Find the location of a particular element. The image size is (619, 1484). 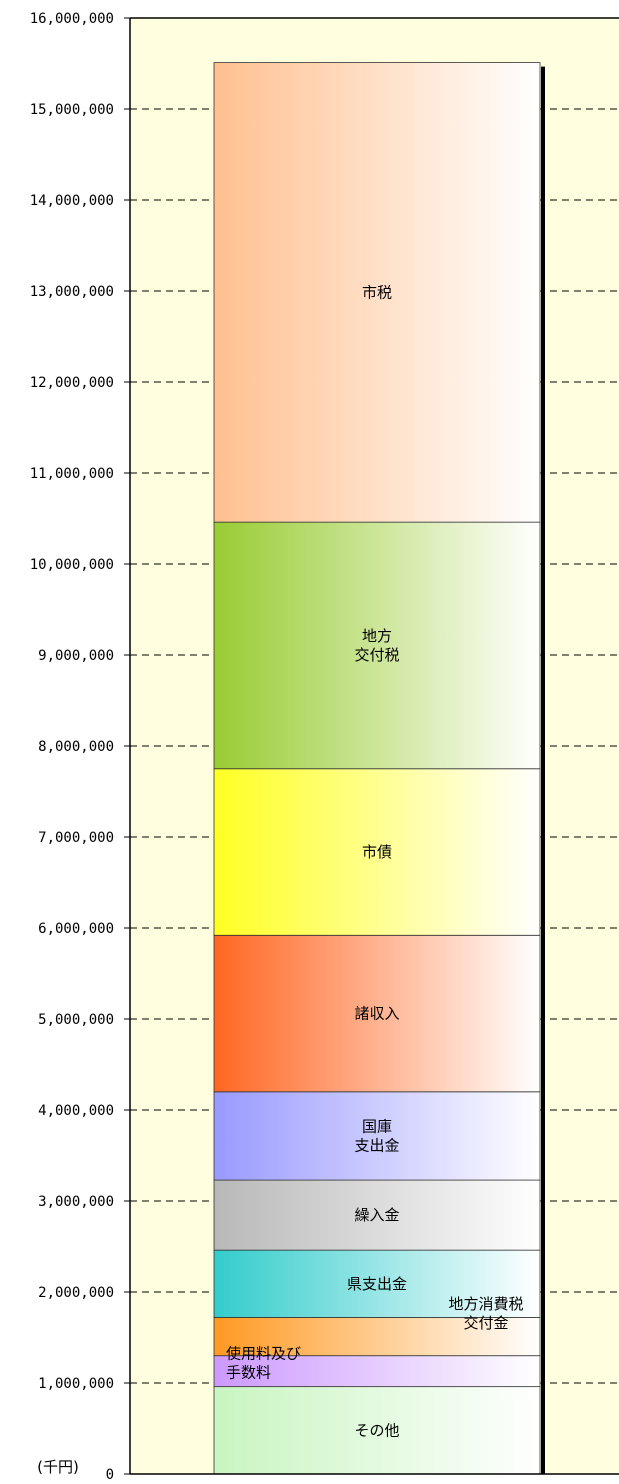

y-tick-label: 9,000,000 is located at coordinates (76, 656).